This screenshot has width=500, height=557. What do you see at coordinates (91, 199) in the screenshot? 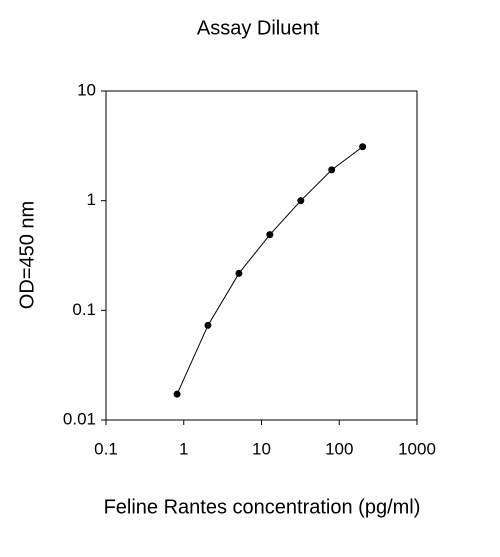
I see `y-tick-label: 1` at bounding box center [91, 199].